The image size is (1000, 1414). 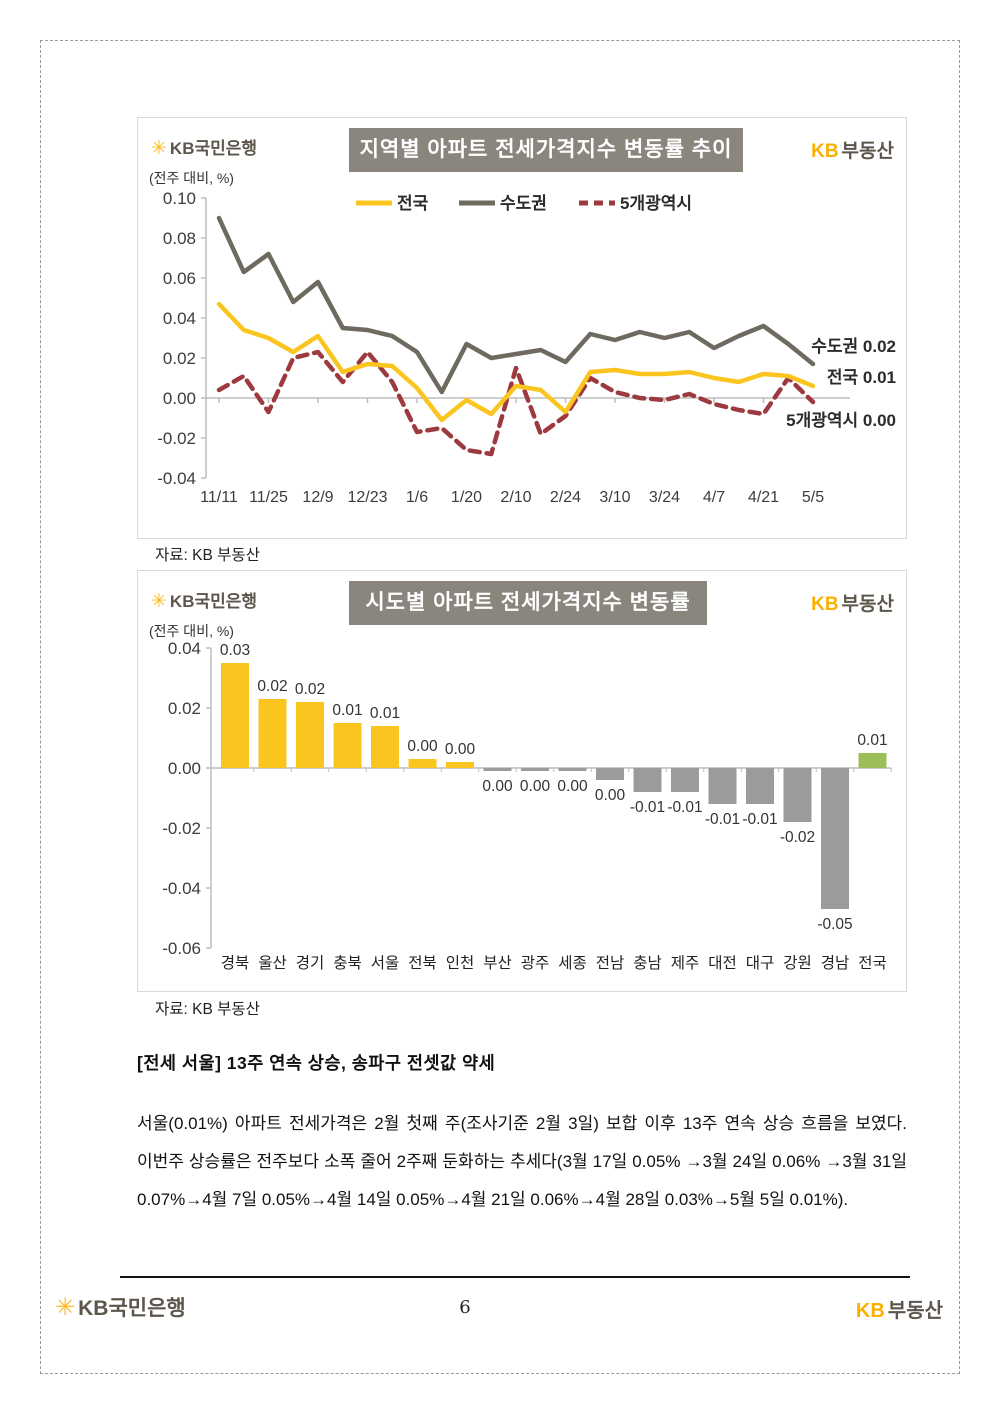 I want to click on x-tick-label: 2/24, so click(x=565, y=497).